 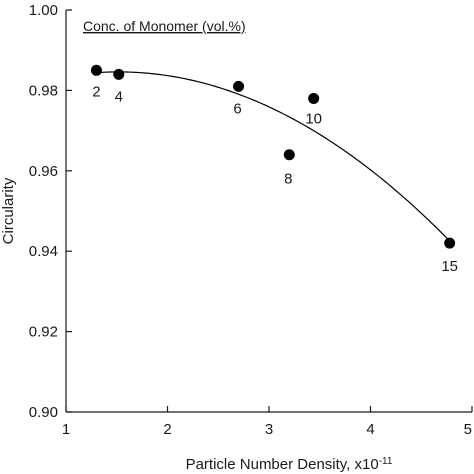 What do you see at coordinates (313, 118) in the screenshot?
I see `data-point-label: 10` at bounding box center [313, 118].